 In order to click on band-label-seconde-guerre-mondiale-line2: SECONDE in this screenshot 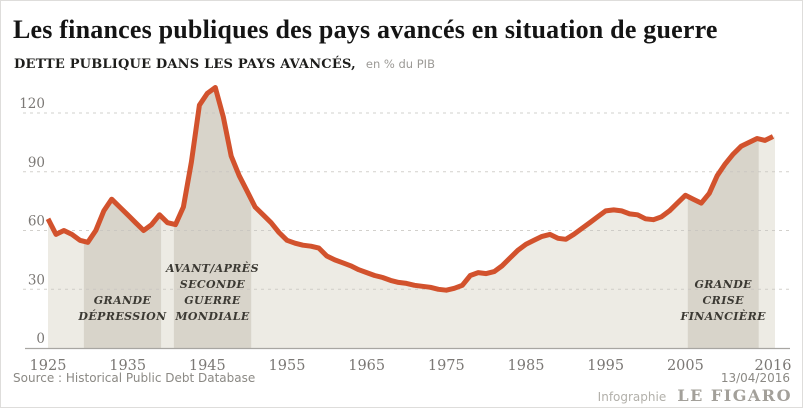, I will do `click(213, 284)`.